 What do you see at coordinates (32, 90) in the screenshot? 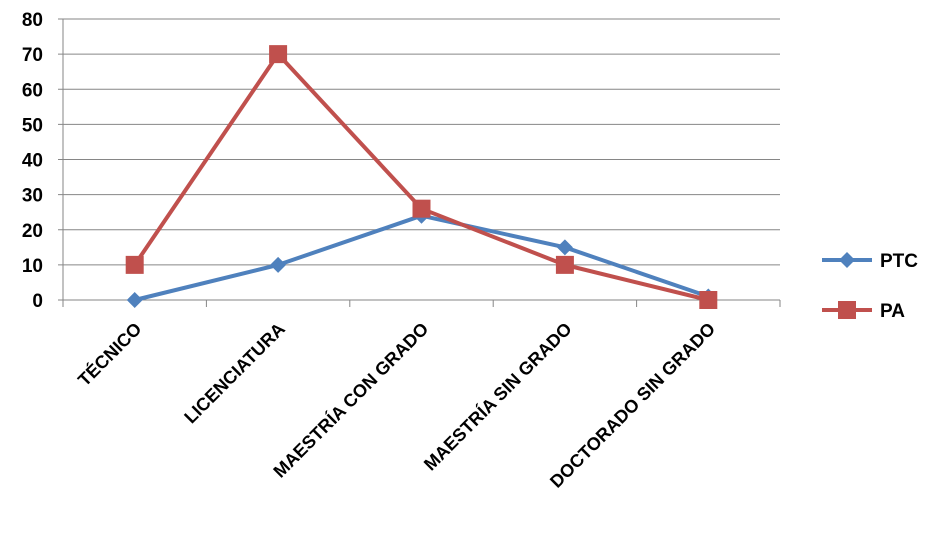
I see `y-tick-label: 60` at bounding box center [32, 90].